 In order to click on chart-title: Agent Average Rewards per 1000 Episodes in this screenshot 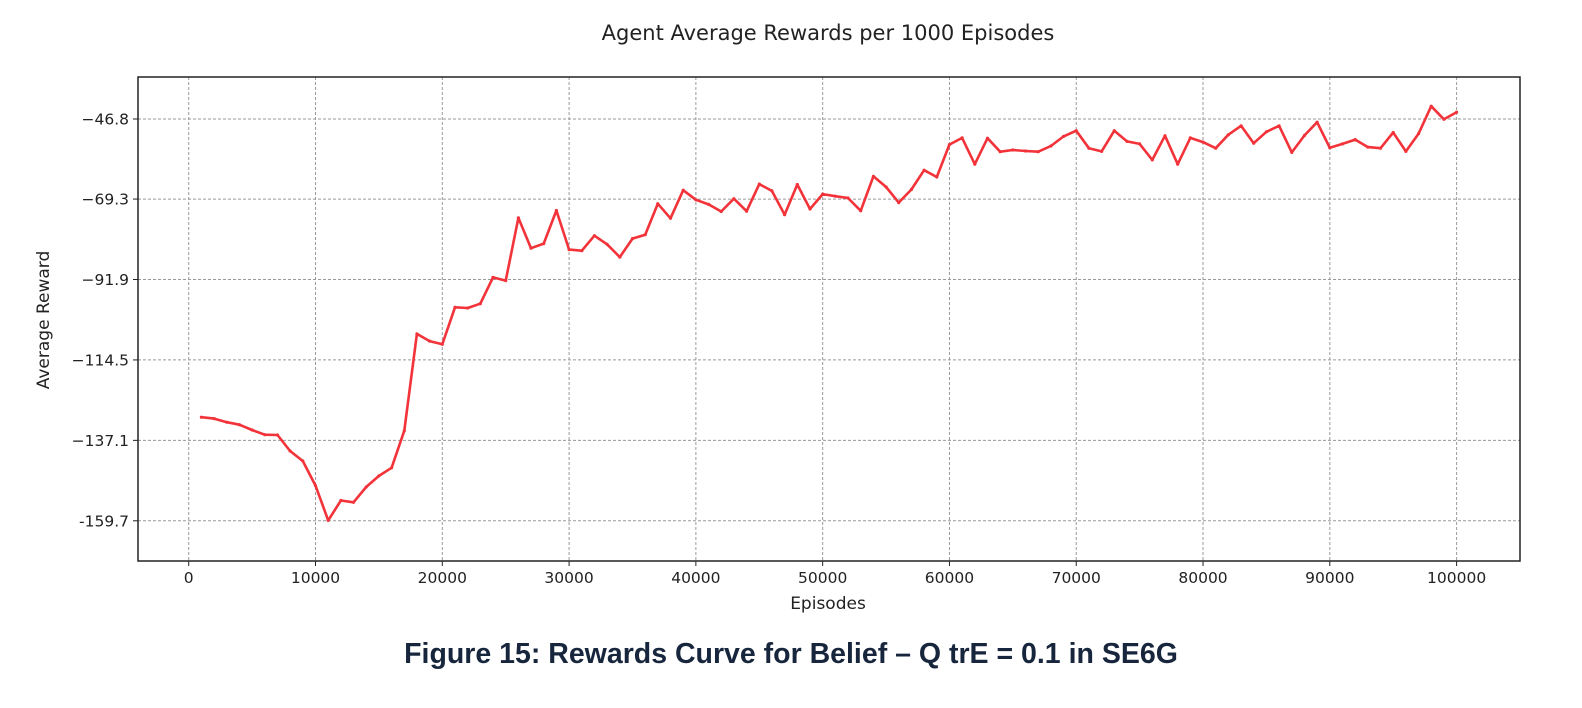, I will do `click(828, 33)`.